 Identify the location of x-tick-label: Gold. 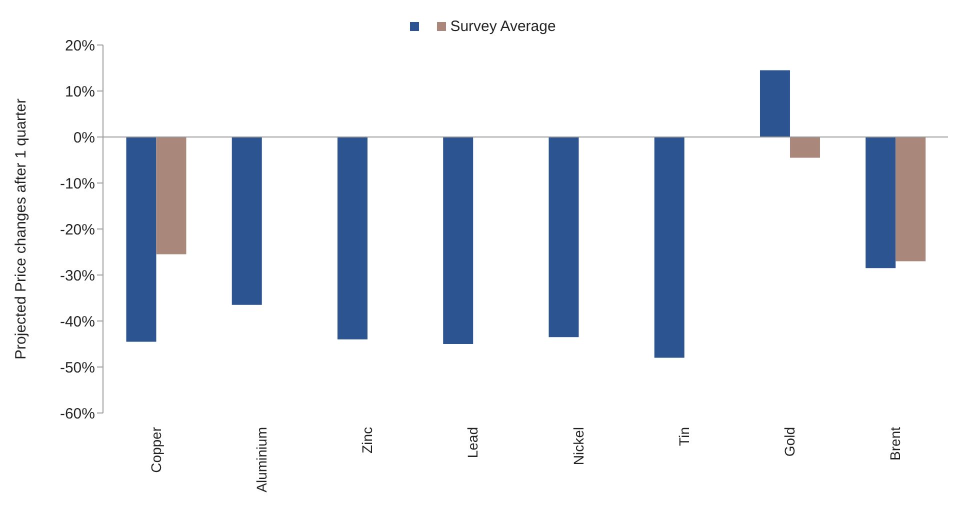
(790, 442).